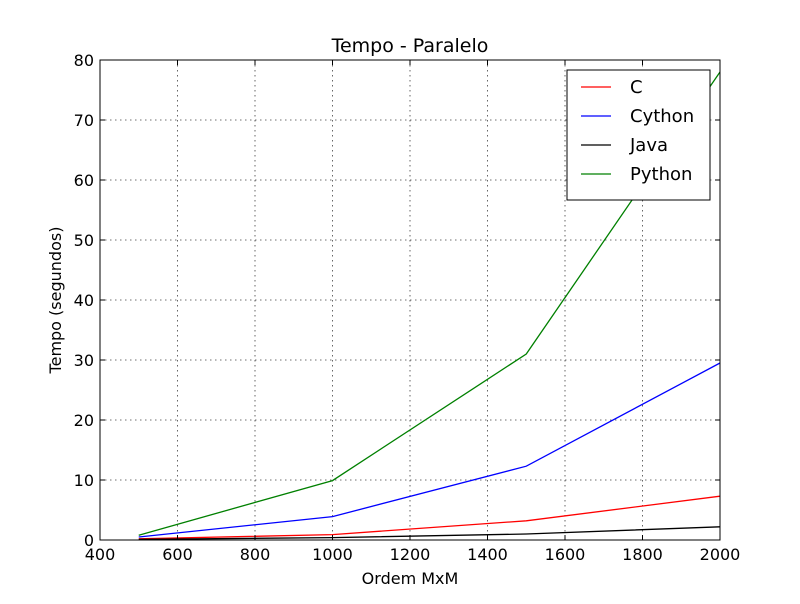  What do you see at coordinates (84, 420) in the screenshot?
I see `y-tick-label: 20` at bounding box center [84, 420].